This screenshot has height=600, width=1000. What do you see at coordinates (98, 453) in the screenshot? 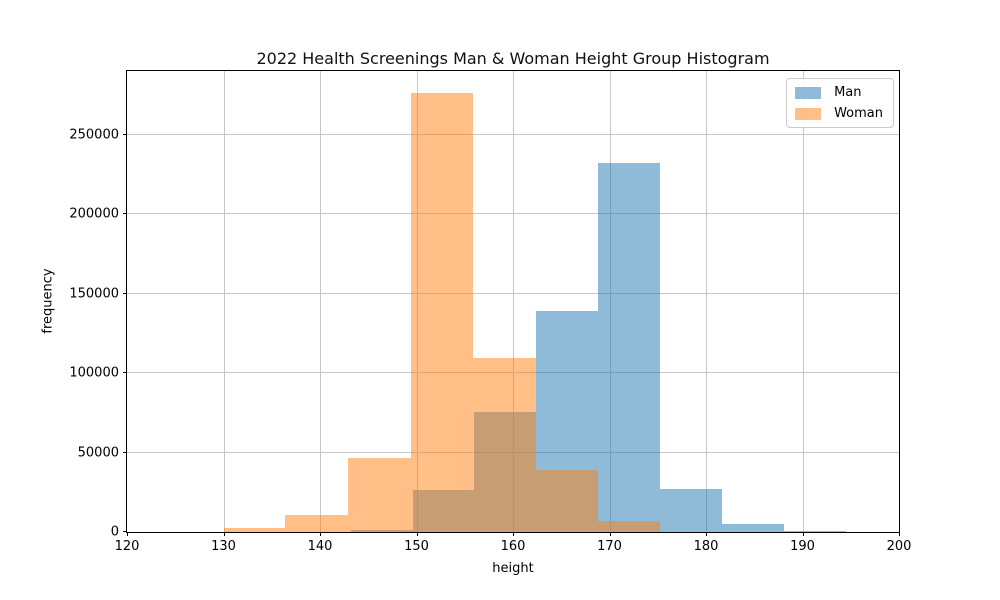
I see `y-tick-label: 50000` at bounding box center [98, 453].